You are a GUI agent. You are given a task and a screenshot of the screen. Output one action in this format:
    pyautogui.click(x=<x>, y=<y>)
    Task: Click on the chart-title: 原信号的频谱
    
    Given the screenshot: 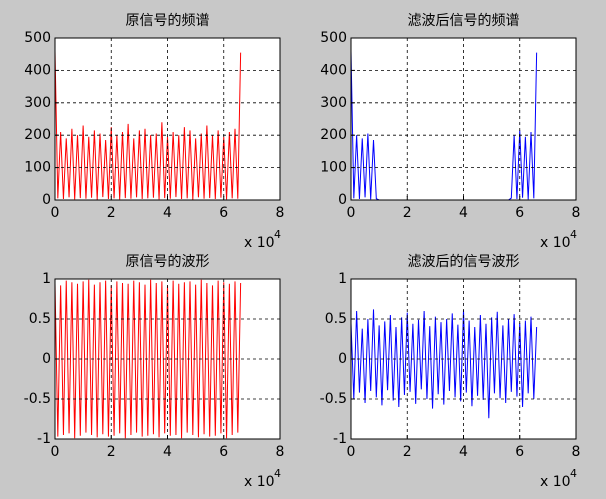 What is the action you would take?
    pyautogui.click(x=168, y=21)
    